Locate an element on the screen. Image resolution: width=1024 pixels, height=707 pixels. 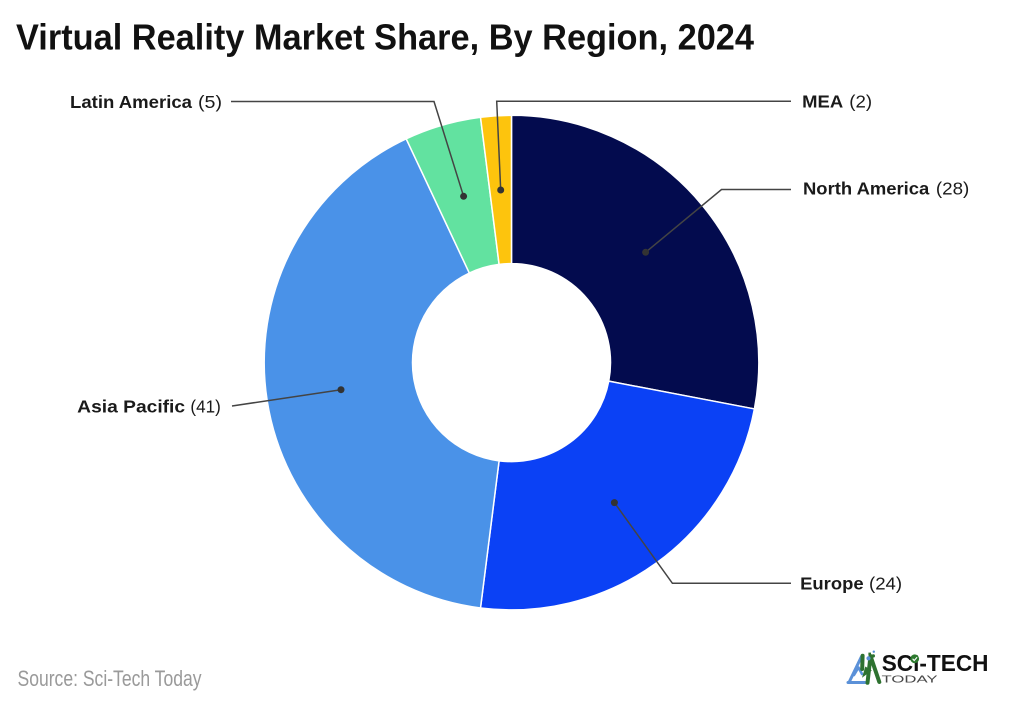
svg-text: North America is located at coordinates (866, 189).